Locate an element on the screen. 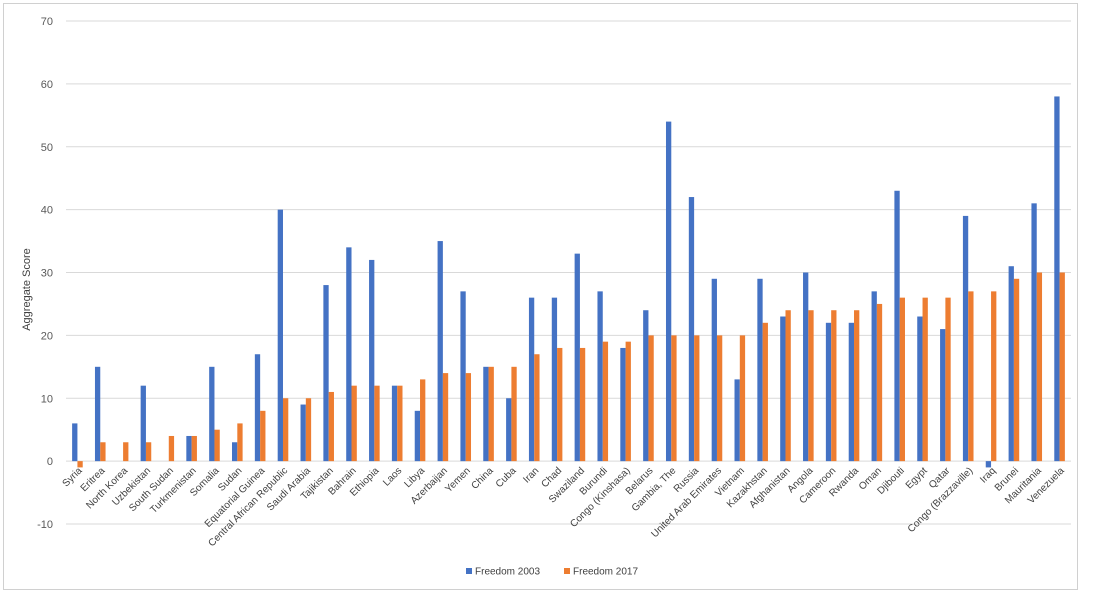  x-category-label: Cuba is located at coordinates (506, 477).